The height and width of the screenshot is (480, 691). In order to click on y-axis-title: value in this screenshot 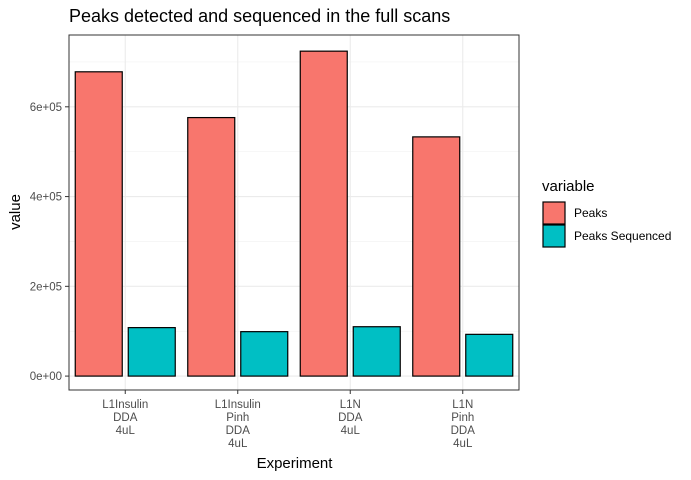, I will do `click(15, 212)`.